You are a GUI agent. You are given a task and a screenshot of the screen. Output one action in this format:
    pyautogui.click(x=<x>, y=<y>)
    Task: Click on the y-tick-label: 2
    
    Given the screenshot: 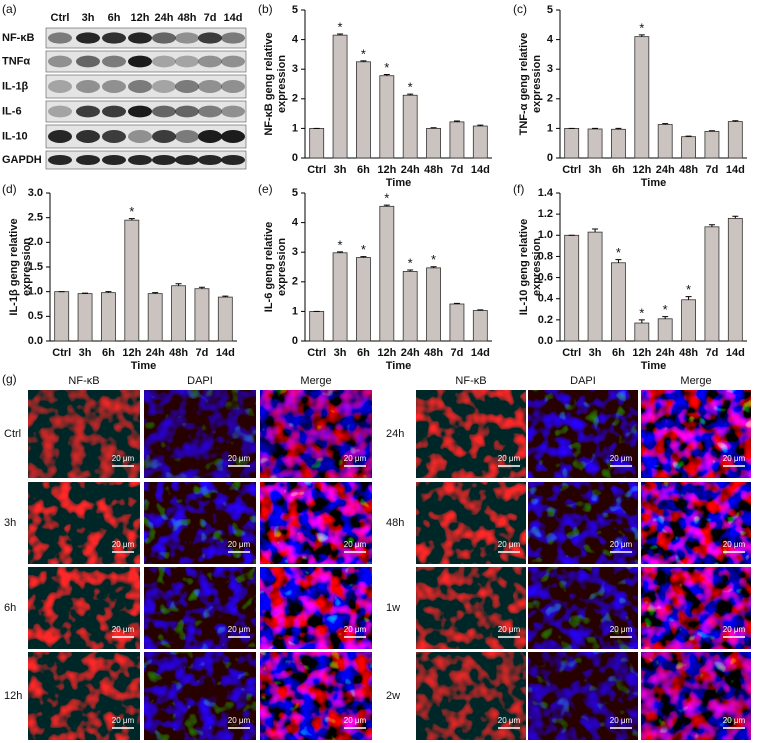 What is the action you would take?
    pyautogui.click(x=295, y=99)
    